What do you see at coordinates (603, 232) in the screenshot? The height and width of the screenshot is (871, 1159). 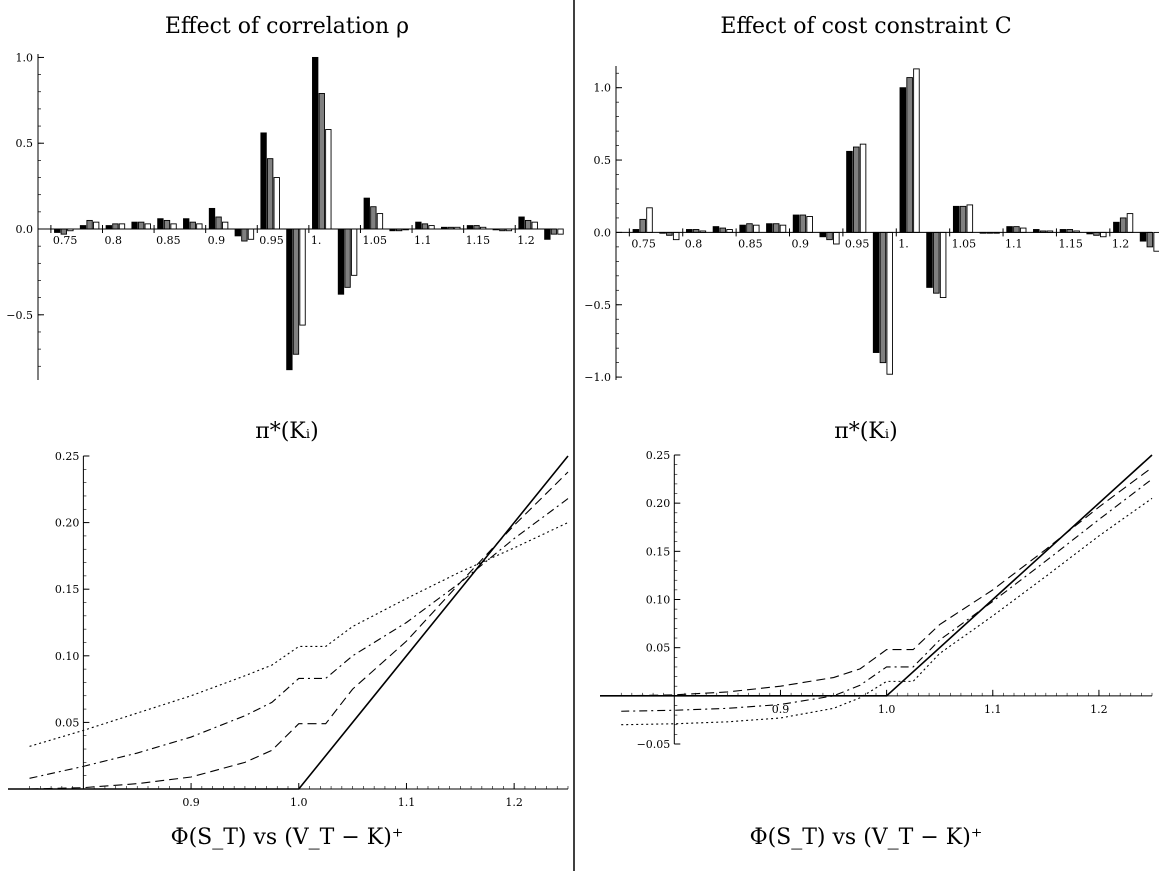 I see `y-tick-label: 0.0` at bounding box center [603, 232].